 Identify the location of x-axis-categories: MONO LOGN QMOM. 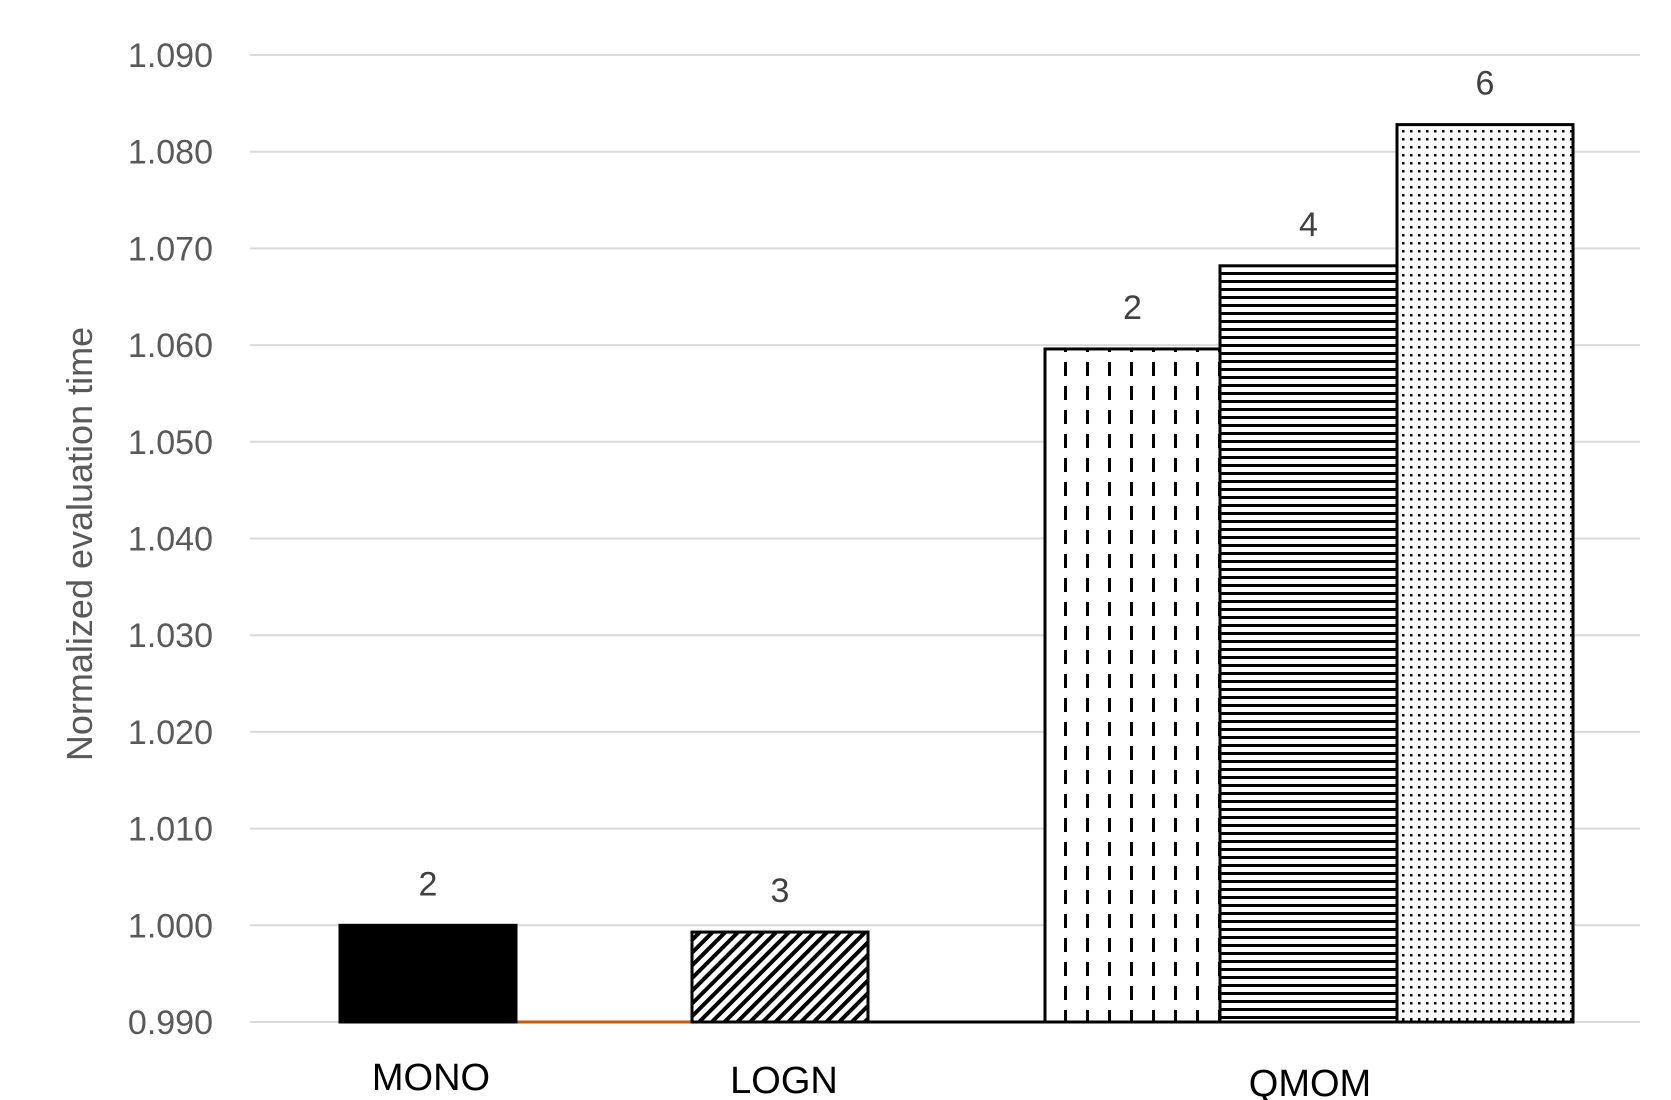
(871, 1078).